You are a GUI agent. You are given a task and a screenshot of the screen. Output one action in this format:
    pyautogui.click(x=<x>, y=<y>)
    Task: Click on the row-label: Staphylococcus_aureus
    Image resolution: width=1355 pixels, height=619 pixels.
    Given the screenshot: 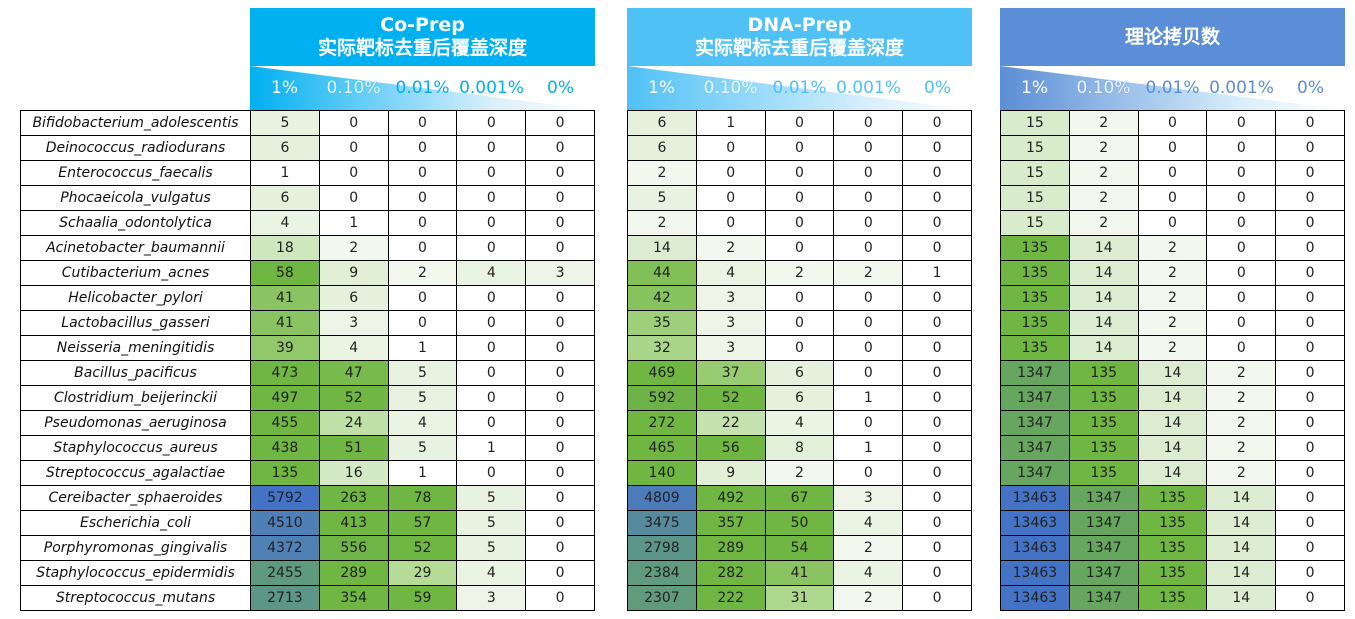 What is the action you would take?
    pyautogui.click(x=136, y=448)
    